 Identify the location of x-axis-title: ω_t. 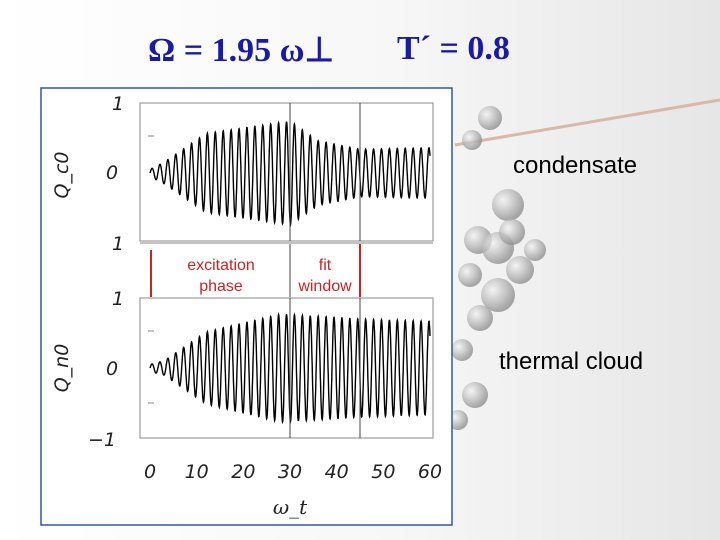
(290, 507).